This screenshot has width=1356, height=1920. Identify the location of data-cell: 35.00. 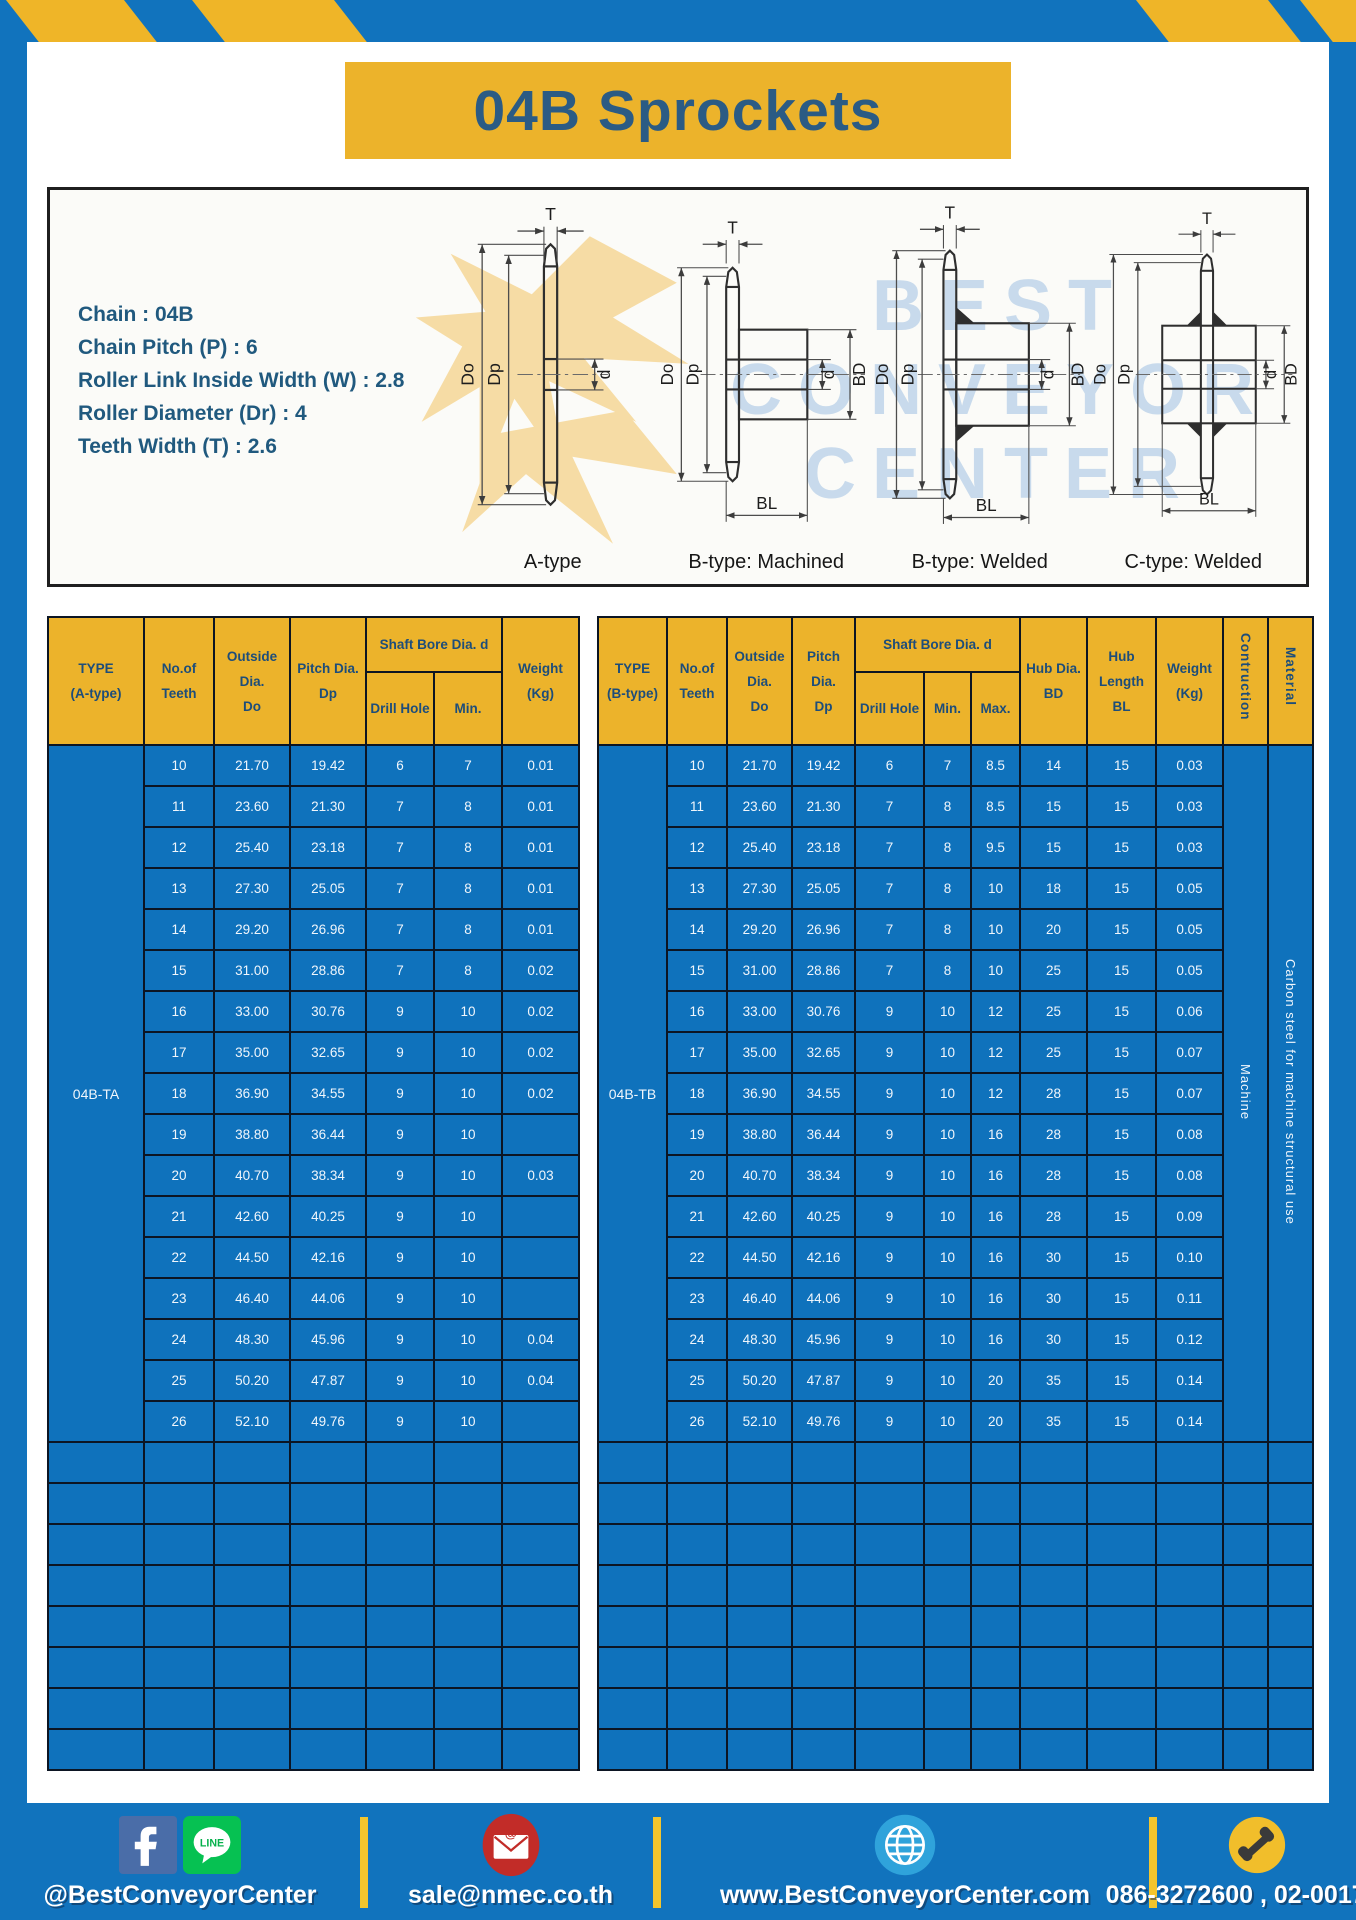
(759, 1052).